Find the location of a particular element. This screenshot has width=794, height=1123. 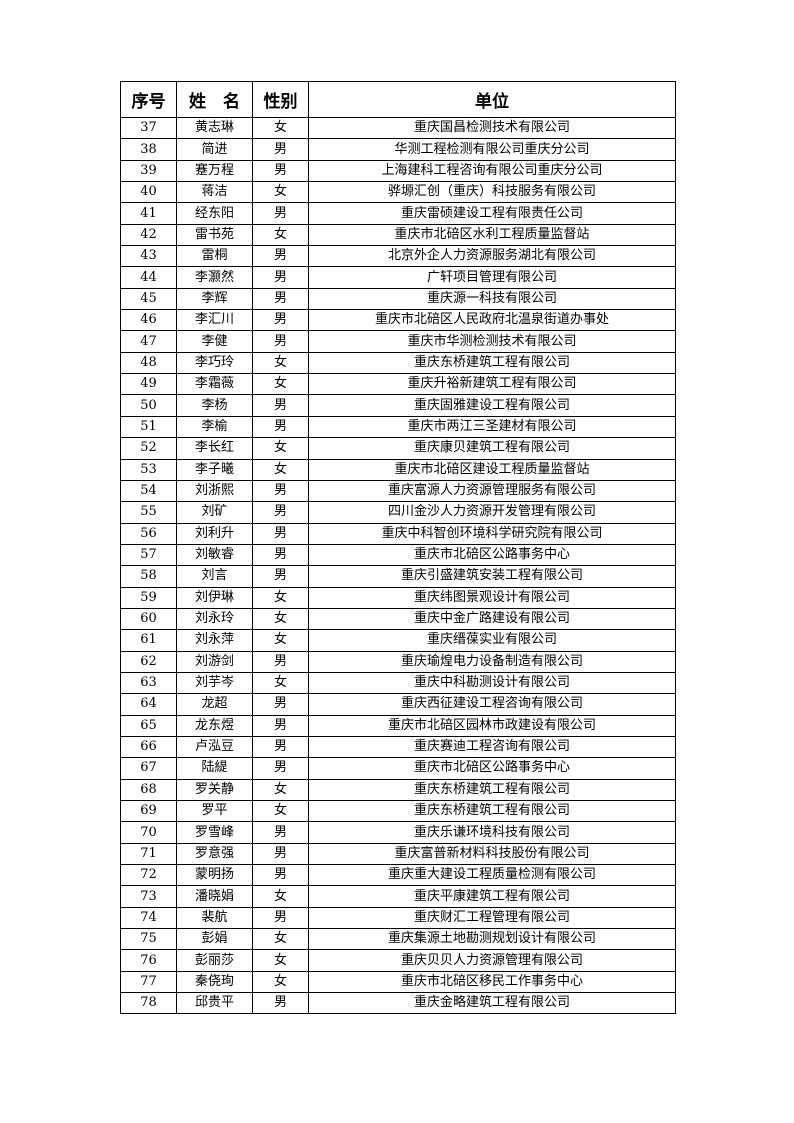

table-row: 67 陆緹男重庆市北碚区公路事务中心 is located at coordinates (398, 768).